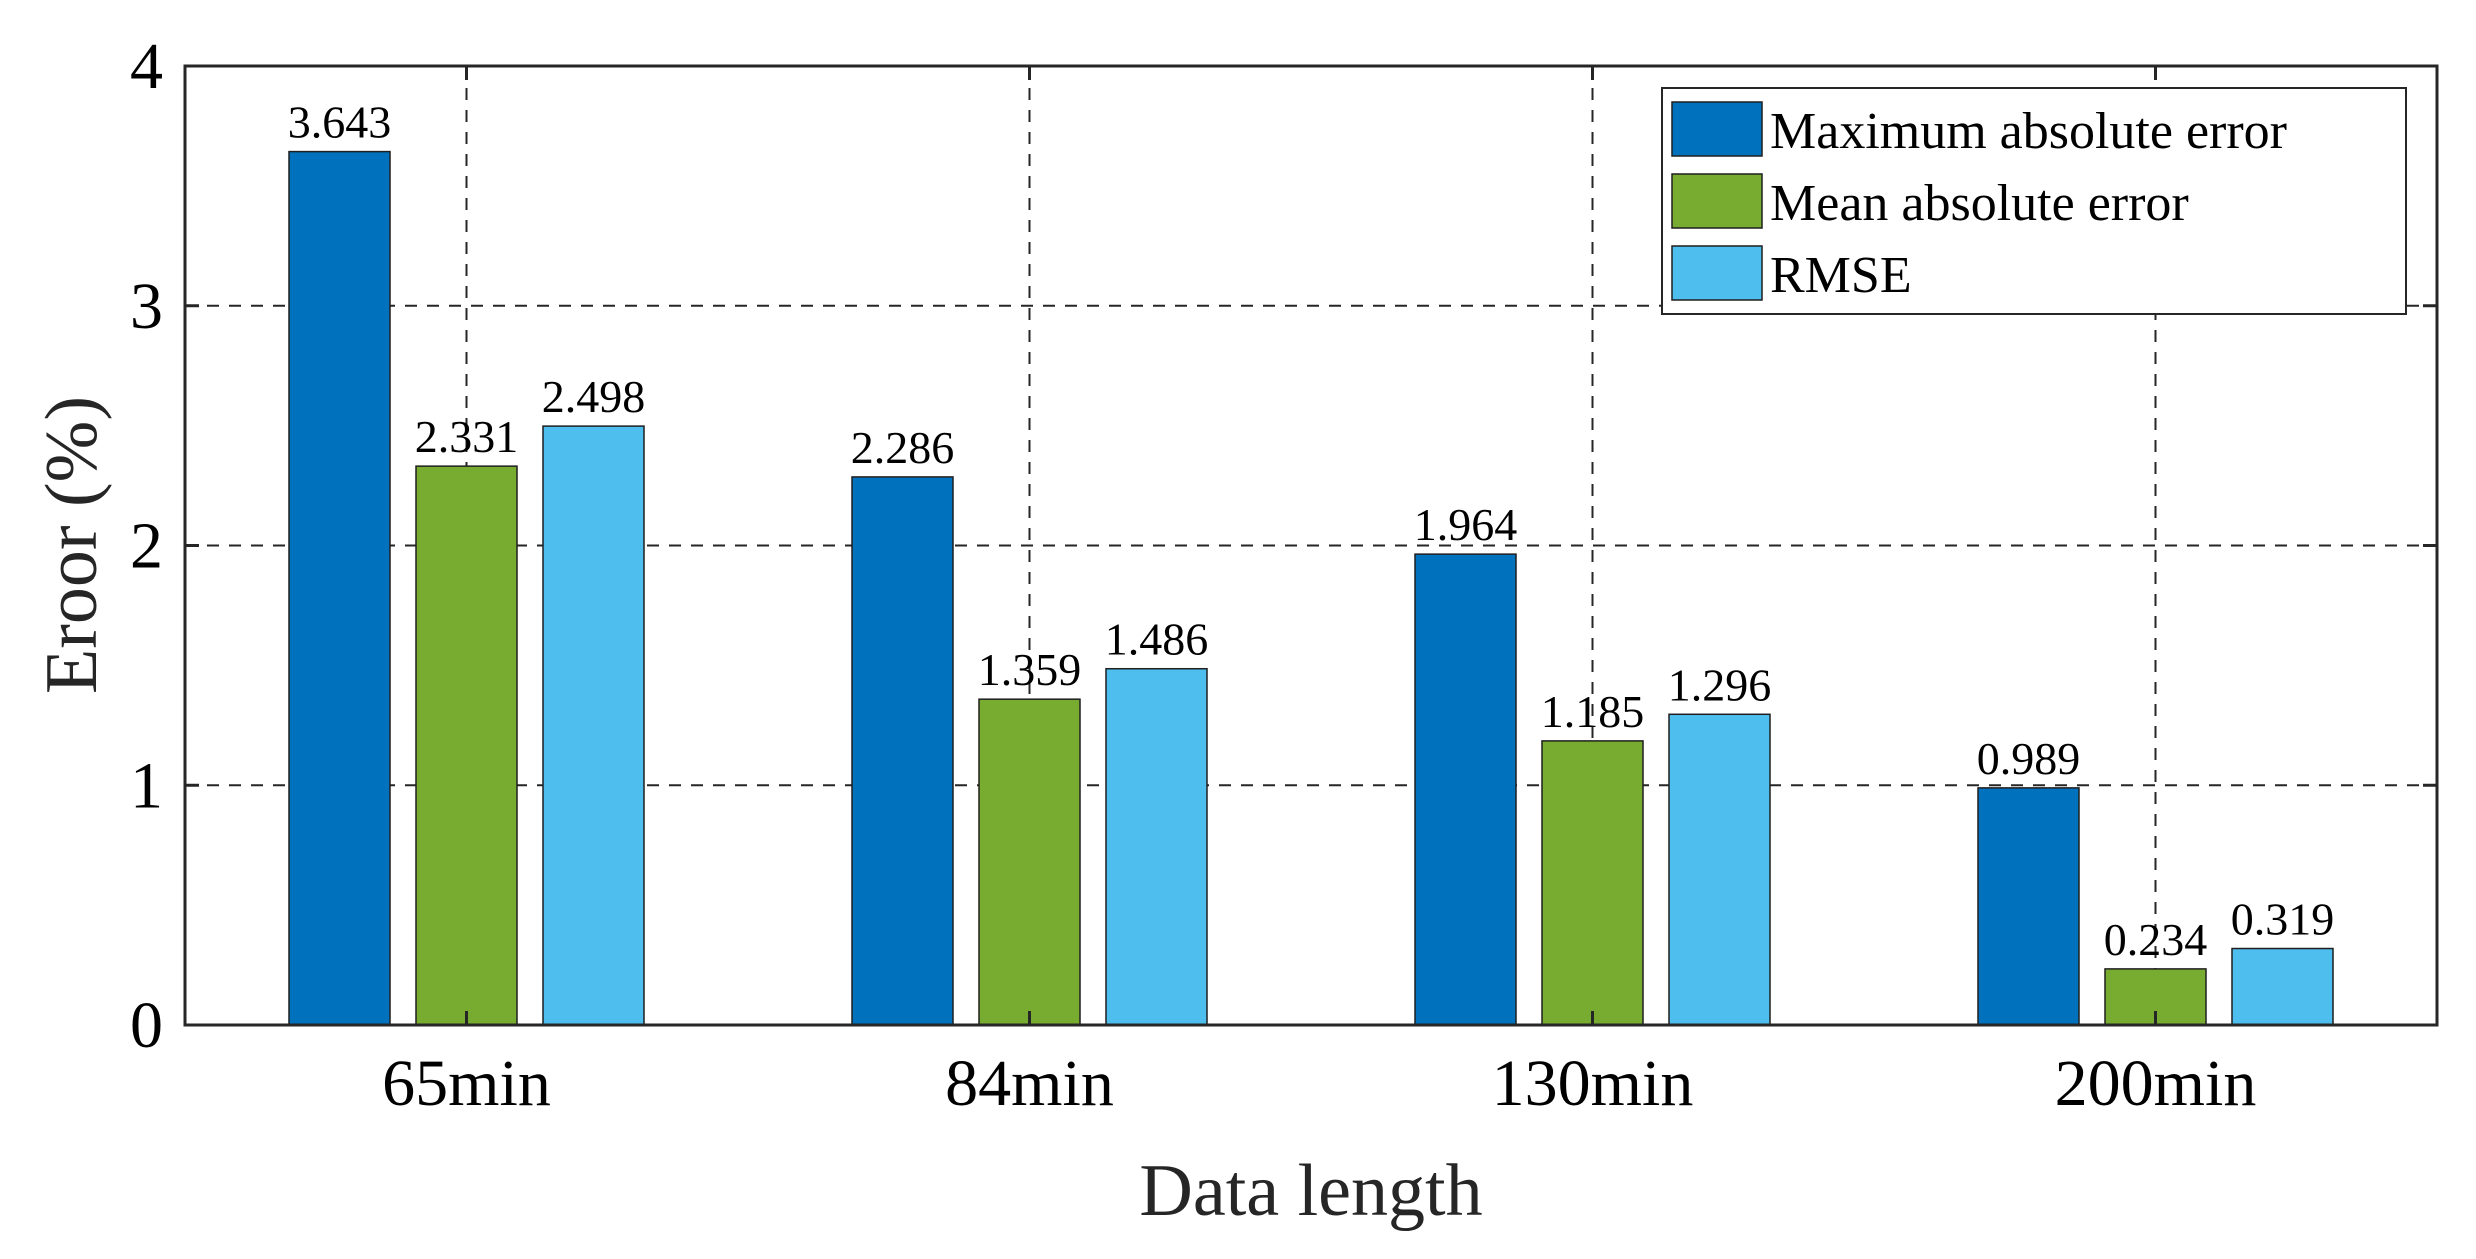 The height and width of the screenshot is (1259, 2476). What do you see at coordinates (1720, 684) in the screenshot?
I see `bar-value-label: 1.296` at bounding box center [1720, 684].